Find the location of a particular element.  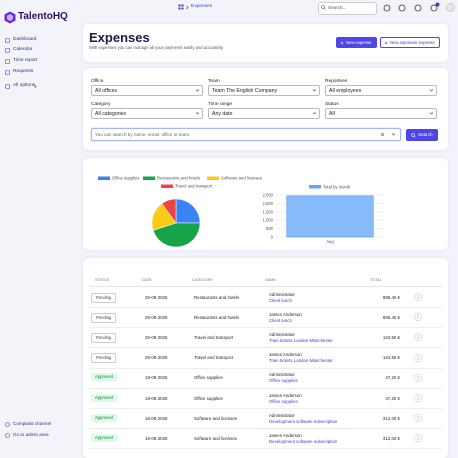

filter-value: All employees is located at coordinates (345, 90).